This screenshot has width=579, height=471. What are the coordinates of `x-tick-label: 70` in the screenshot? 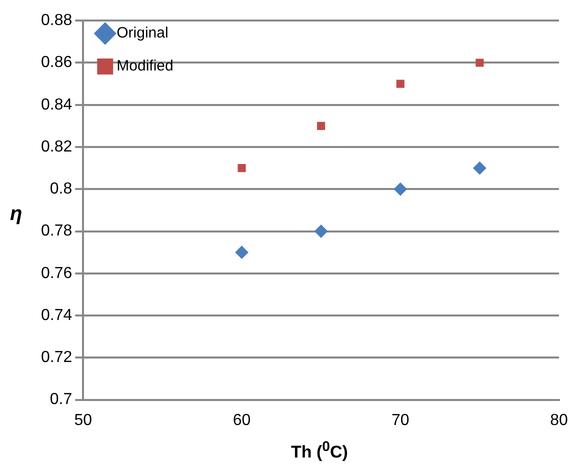 It's located at (400, 420).